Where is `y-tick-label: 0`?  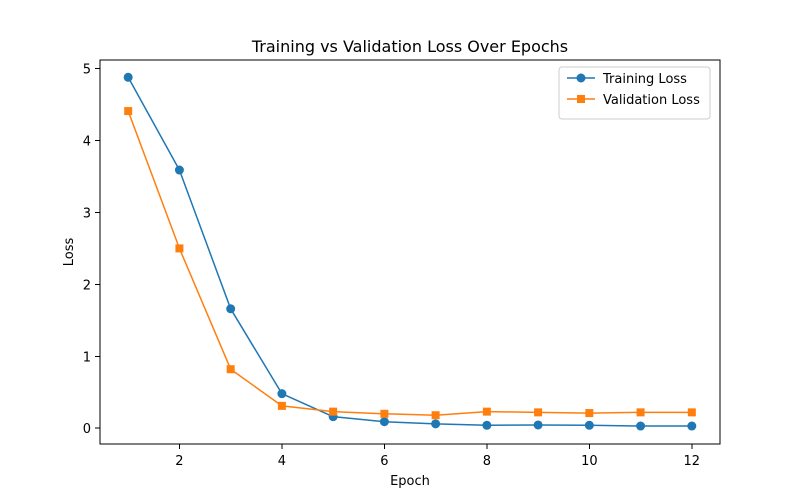
y-tick-label: 0 is located at coordinates (87, 429).